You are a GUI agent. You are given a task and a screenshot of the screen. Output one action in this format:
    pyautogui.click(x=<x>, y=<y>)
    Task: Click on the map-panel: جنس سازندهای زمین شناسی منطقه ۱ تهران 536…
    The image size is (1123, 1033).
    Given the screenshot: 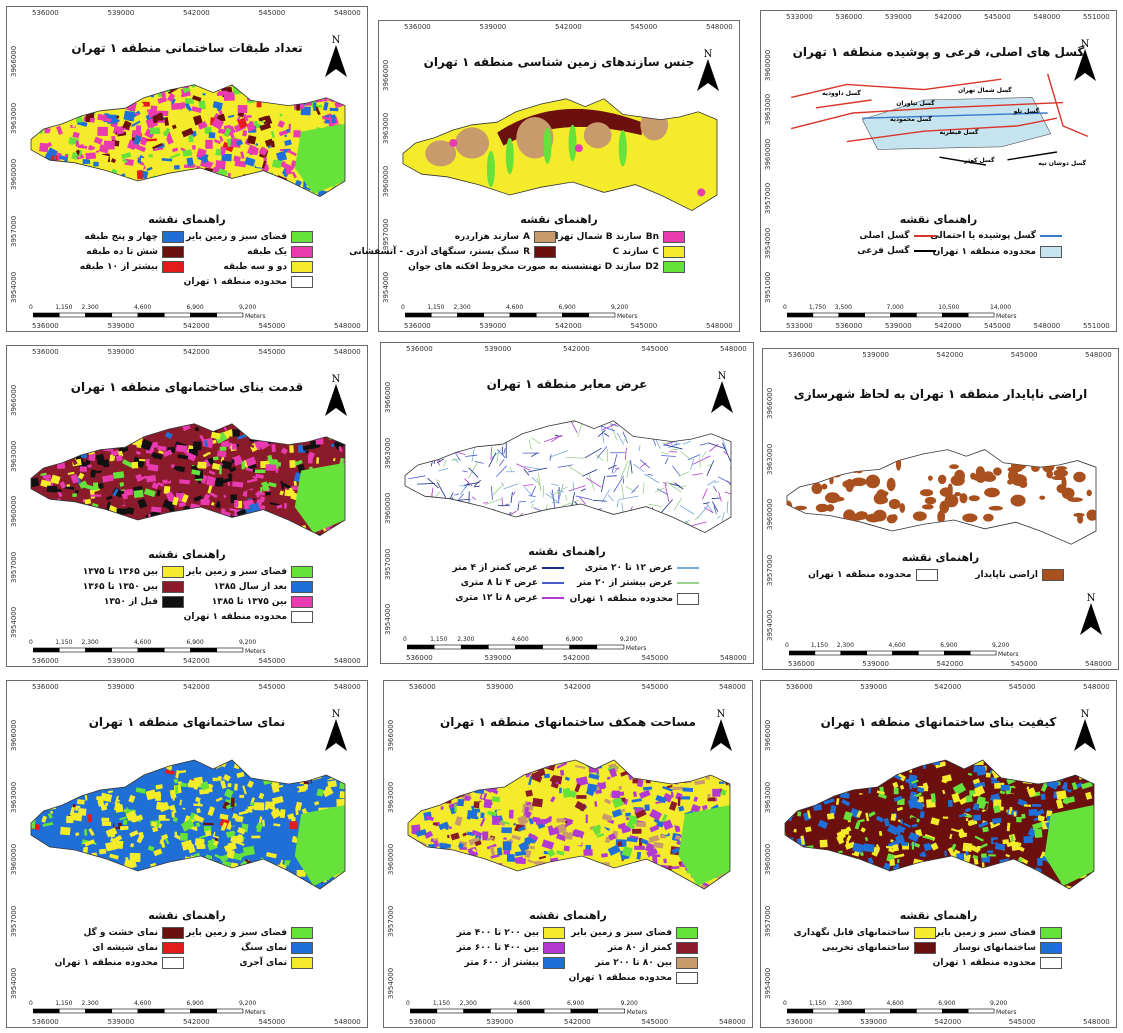 What is the action you would take?
    pyautogui.click(x=544, y=176)
    